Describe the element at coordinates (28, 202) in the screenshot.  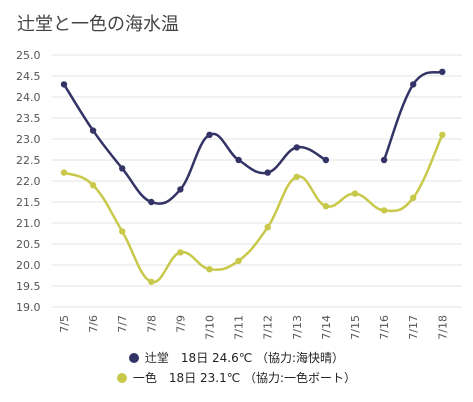
I see `y-tick-label: 21.5` at that location.